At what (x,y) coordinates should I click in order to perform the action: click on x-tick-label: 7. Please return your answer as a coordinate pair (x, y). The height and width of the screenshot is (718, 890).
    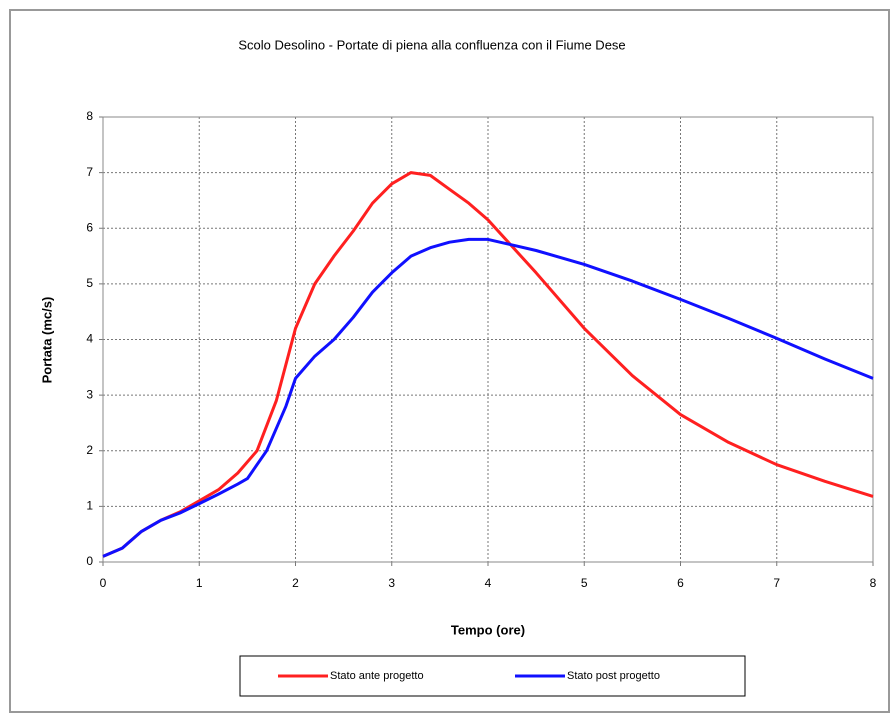
    Looking at the image, I should click on (776, 583).